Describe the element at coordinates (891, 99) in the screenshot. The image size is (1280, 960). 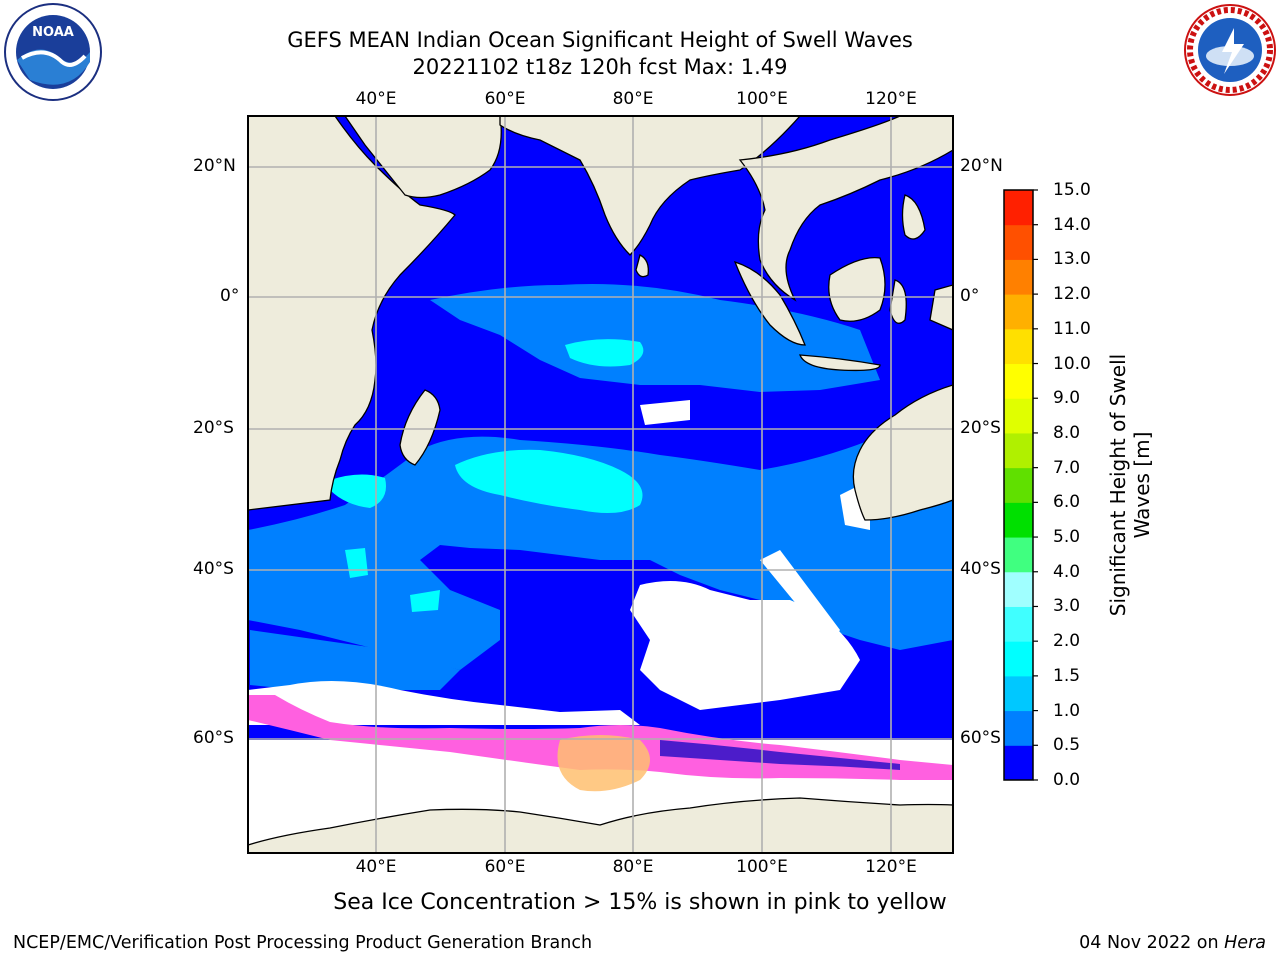
I see `lon-label-top: 120°E` at that location.